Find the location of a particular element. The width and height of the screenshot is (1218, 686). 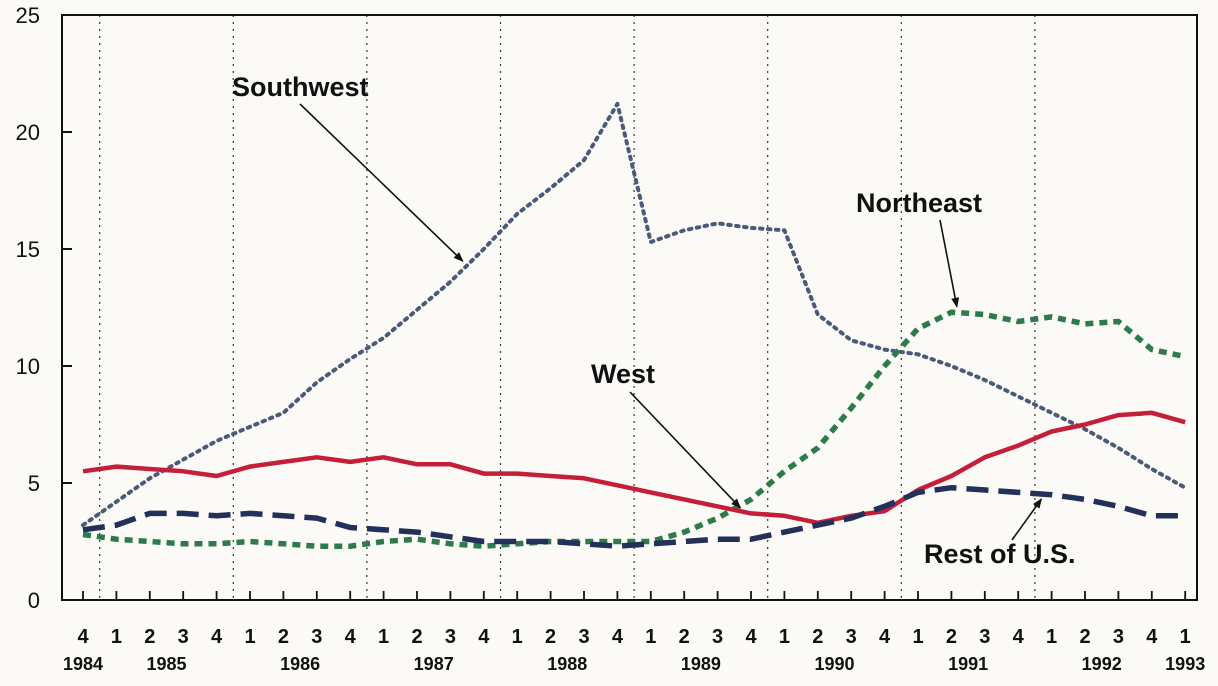

y-tick-label: 10 is located at coordinates (28, 366).